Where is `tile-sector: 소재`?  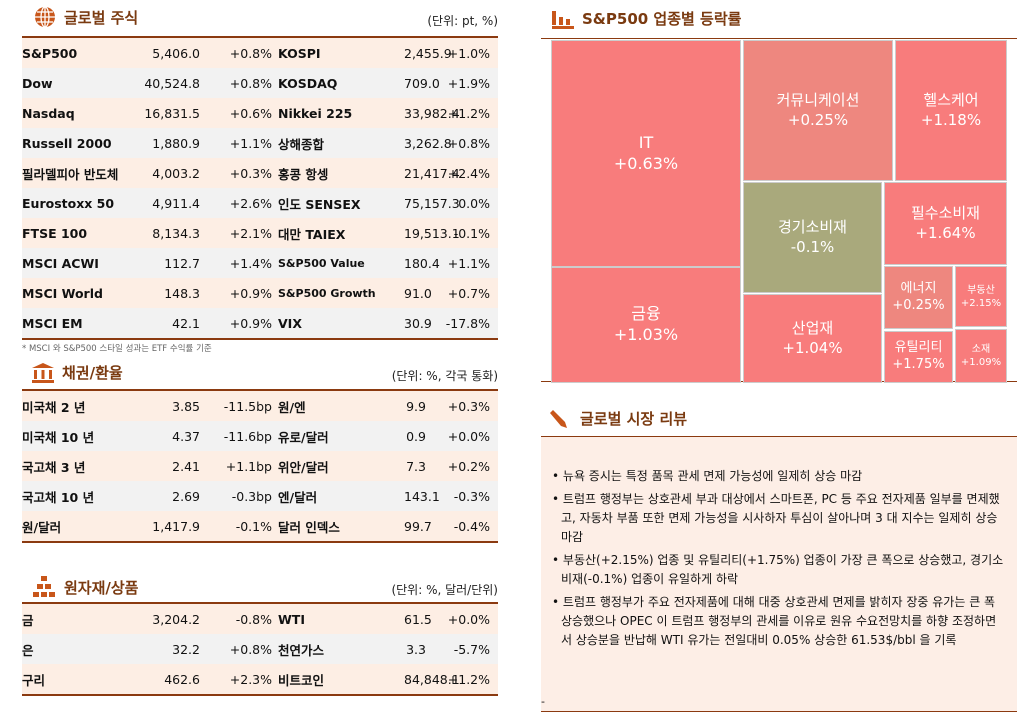 tile-sector: 소재 is located at coordinates (981, 349).